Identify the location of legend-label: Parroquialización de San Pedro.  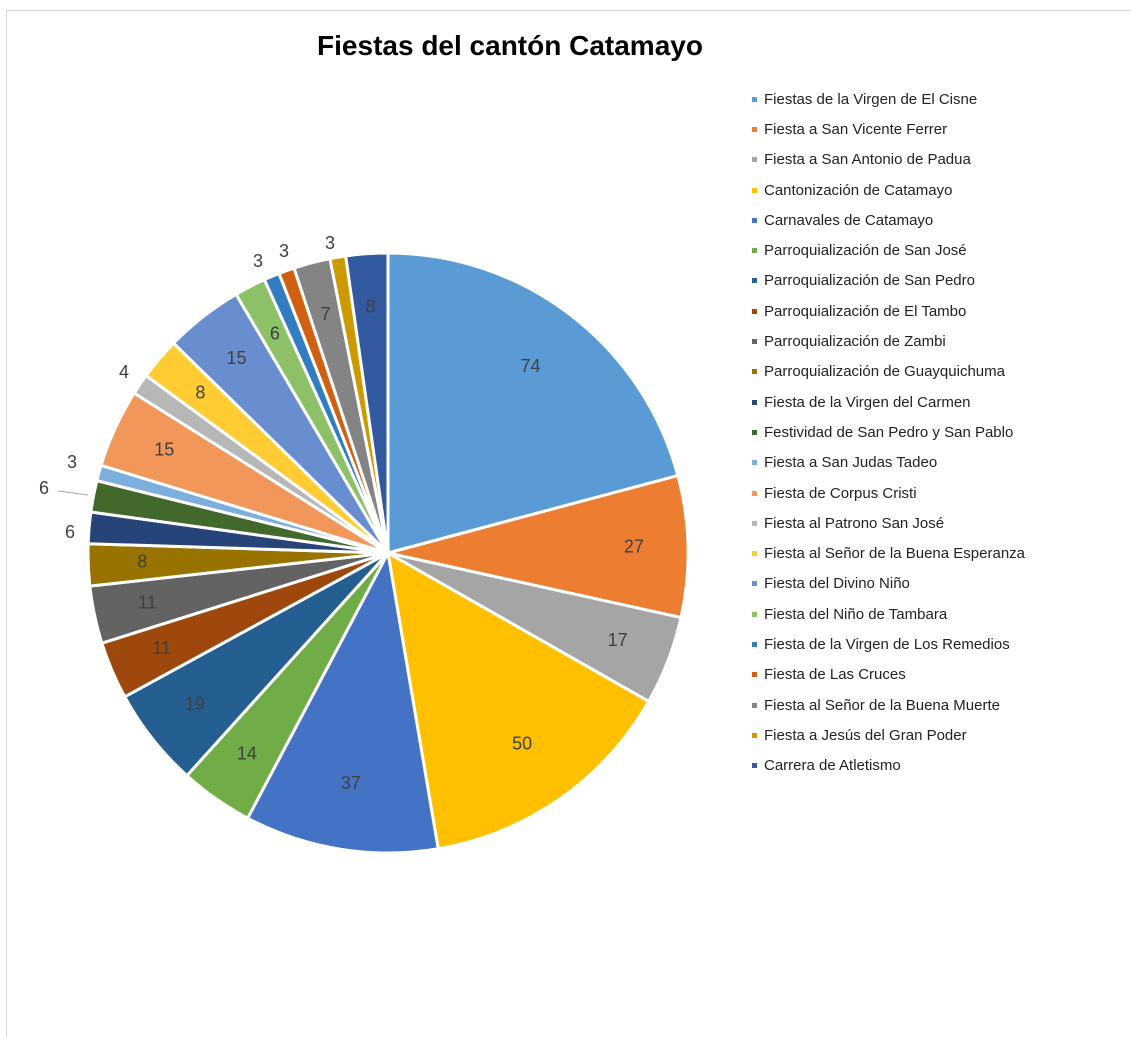
(869, 281).